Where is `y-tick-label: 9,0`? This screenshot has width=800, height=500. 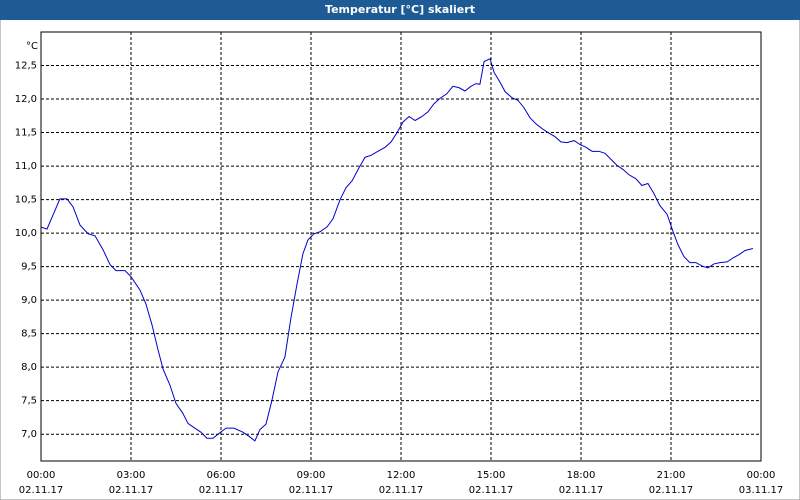 y-tick-label: 9,0 is located at coordinates (29, 300).